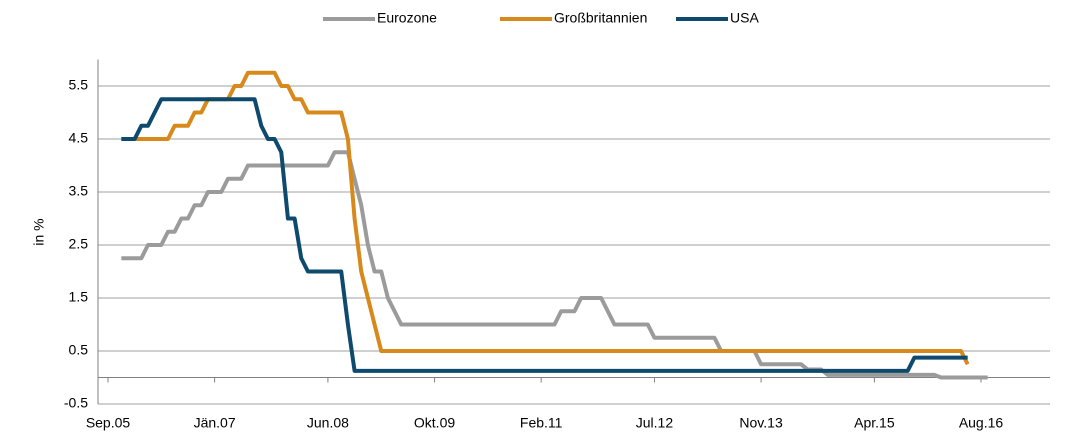 The height and width of the screenshot is (441, 1067). Describe the element at coordinates (215, 423) in the screenshot. I see `x-tick-label: Jän.07` at that location.